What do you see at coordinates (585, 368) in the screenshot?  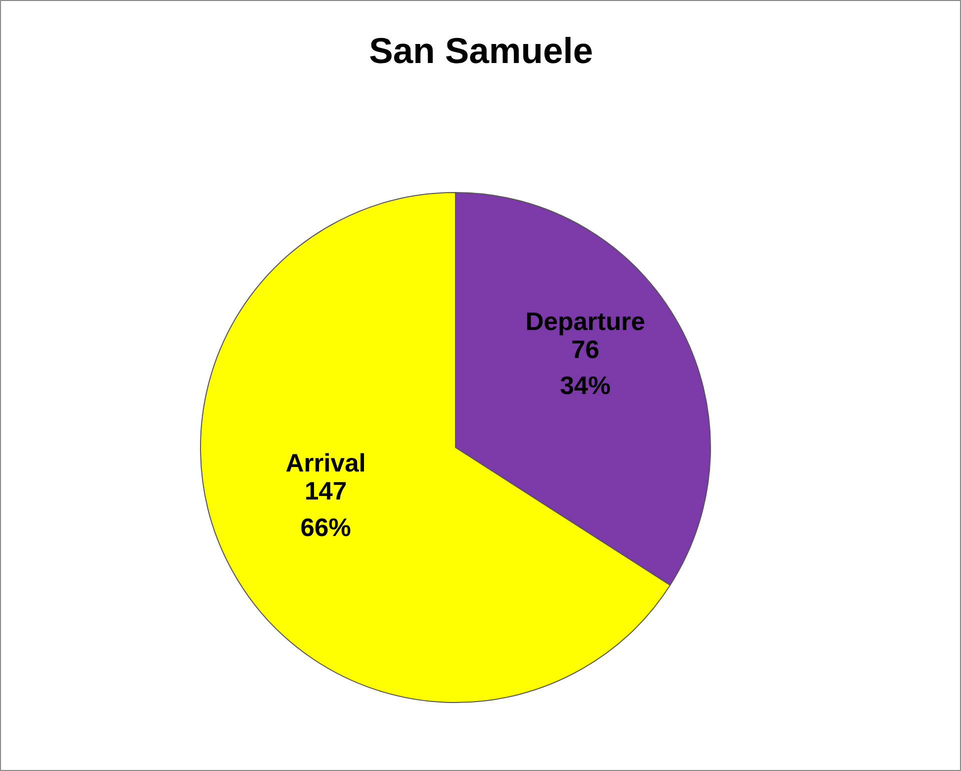 I see `data-label: 76 34%` at bounding box center [585, 368].